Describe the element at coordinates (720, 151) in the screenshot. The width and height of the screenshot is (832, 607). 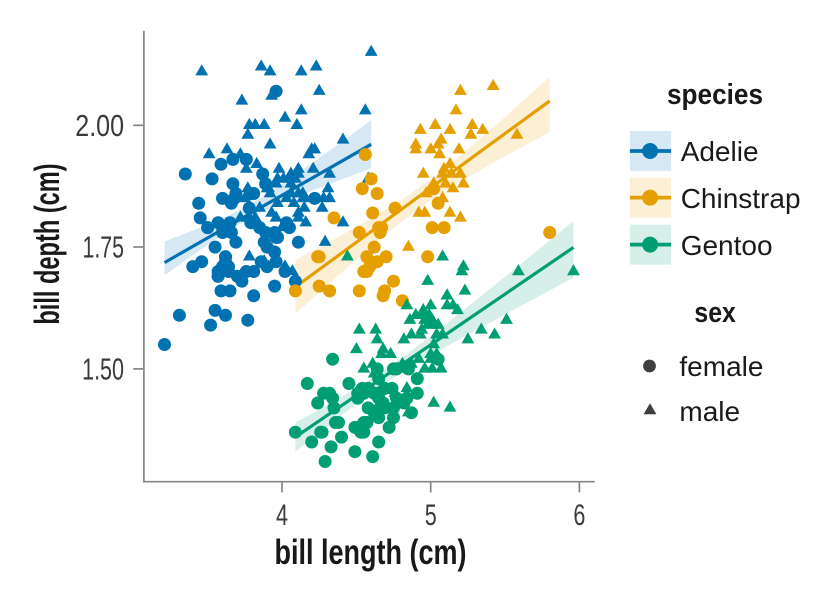
I see `svg-text: Adelie` at that location.